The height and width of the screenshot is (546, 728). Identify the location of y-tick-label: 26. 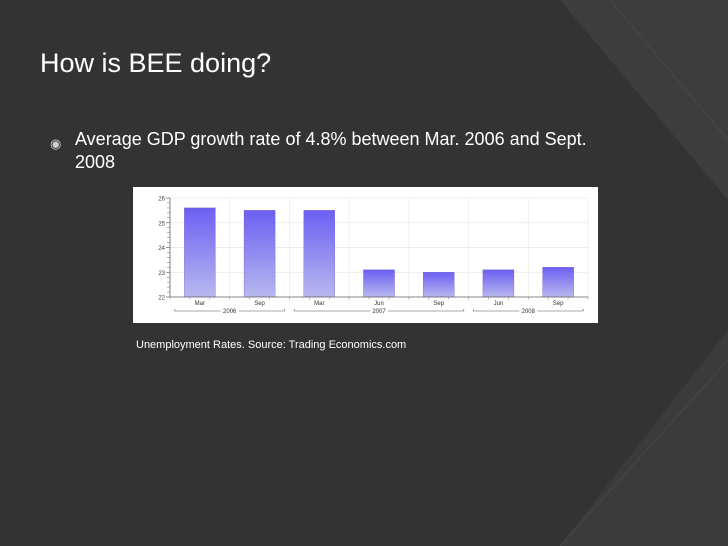
(161, 200).